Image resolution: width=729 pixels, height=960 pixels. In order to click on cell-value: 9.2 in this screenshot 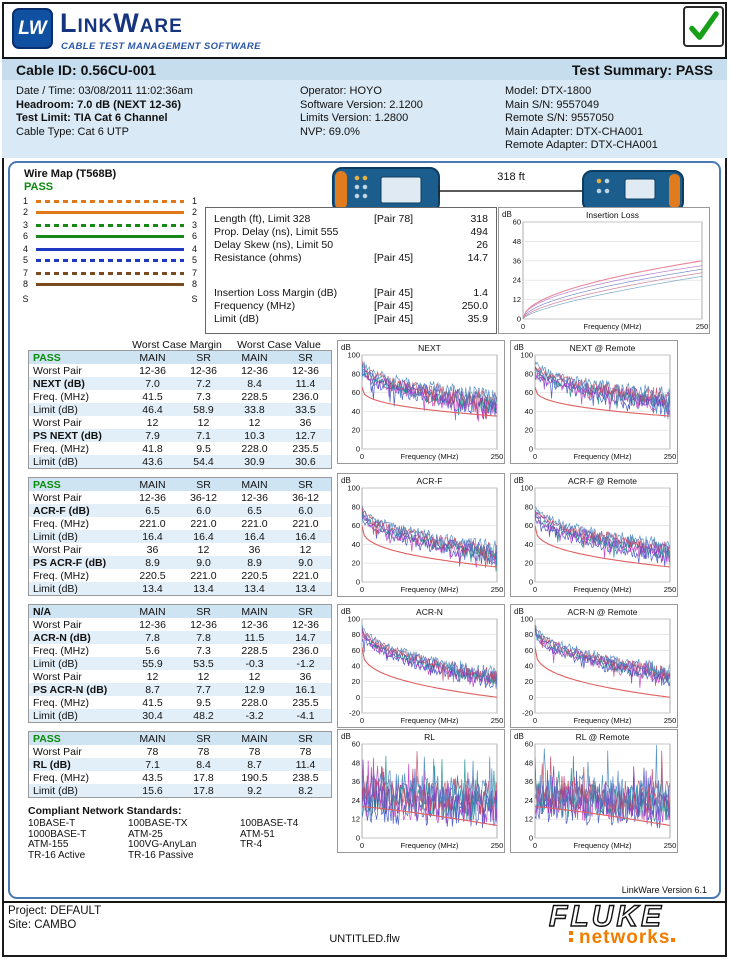, I will do `click(254, 790)`.